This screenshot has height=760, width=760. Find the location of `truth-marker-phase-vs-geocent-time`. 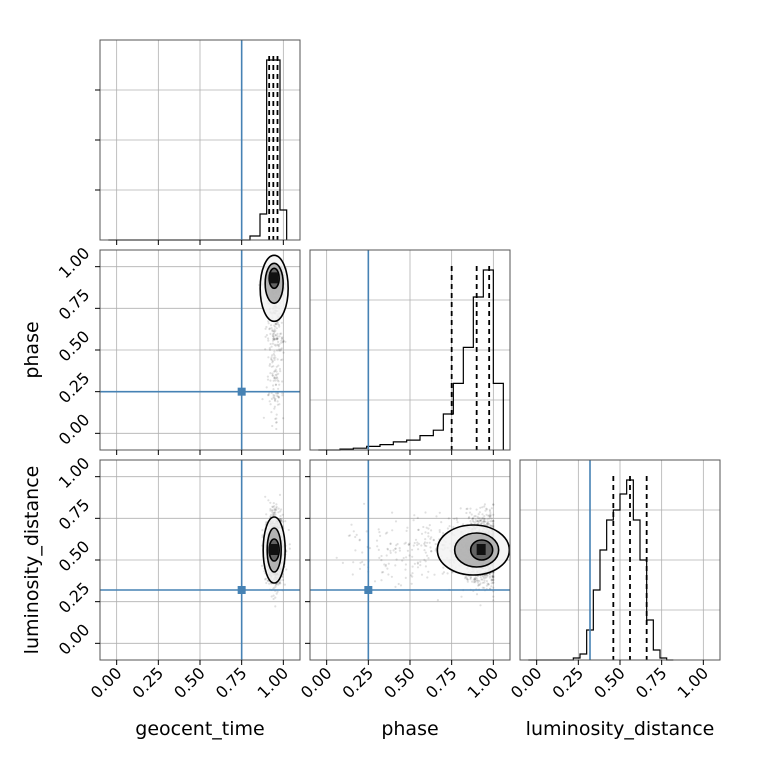

truth-marker-phase-vs-geocent-time is located at coordinates (241, 391).